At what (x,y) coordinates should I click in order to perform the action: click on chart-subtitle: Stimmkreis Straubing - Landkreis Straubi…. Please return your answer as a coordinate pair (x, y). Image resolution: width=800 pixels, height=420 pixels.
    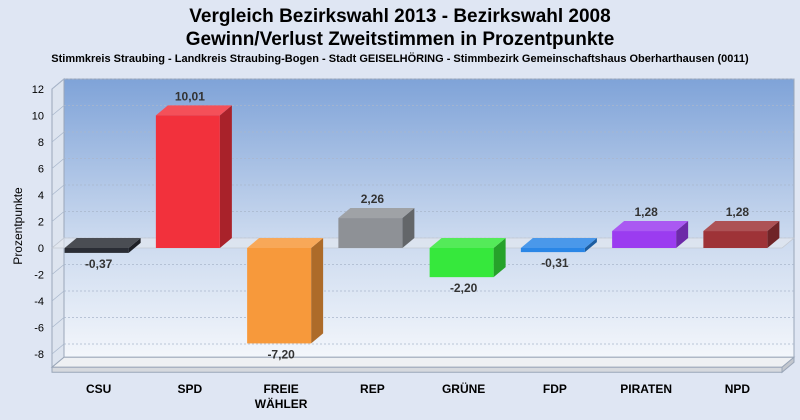
    Looking at the image, I should click on (400, 59).